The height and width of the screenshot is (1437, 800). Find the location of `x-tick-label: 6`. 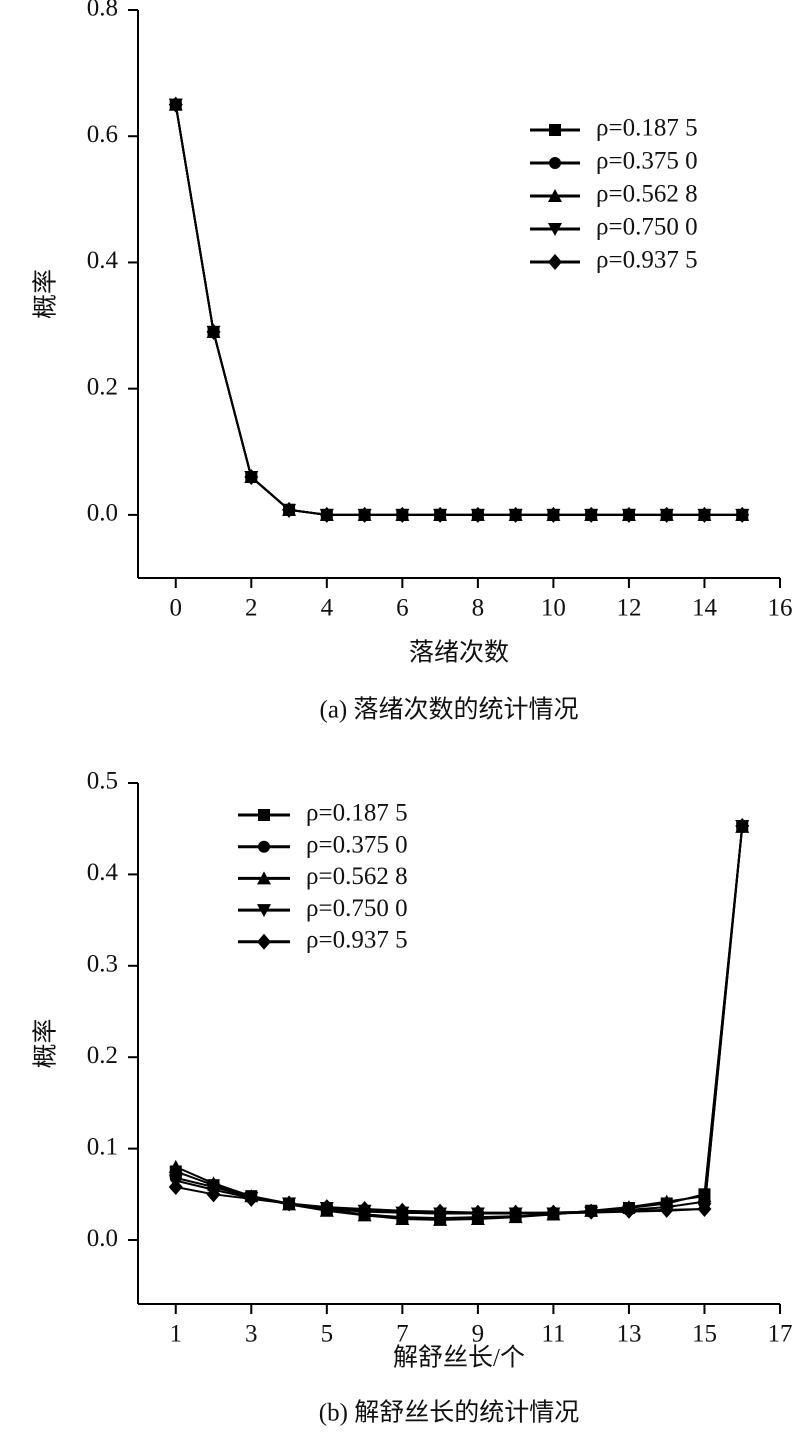

x-tick-label: 6 is located at coordinates (402, 608).